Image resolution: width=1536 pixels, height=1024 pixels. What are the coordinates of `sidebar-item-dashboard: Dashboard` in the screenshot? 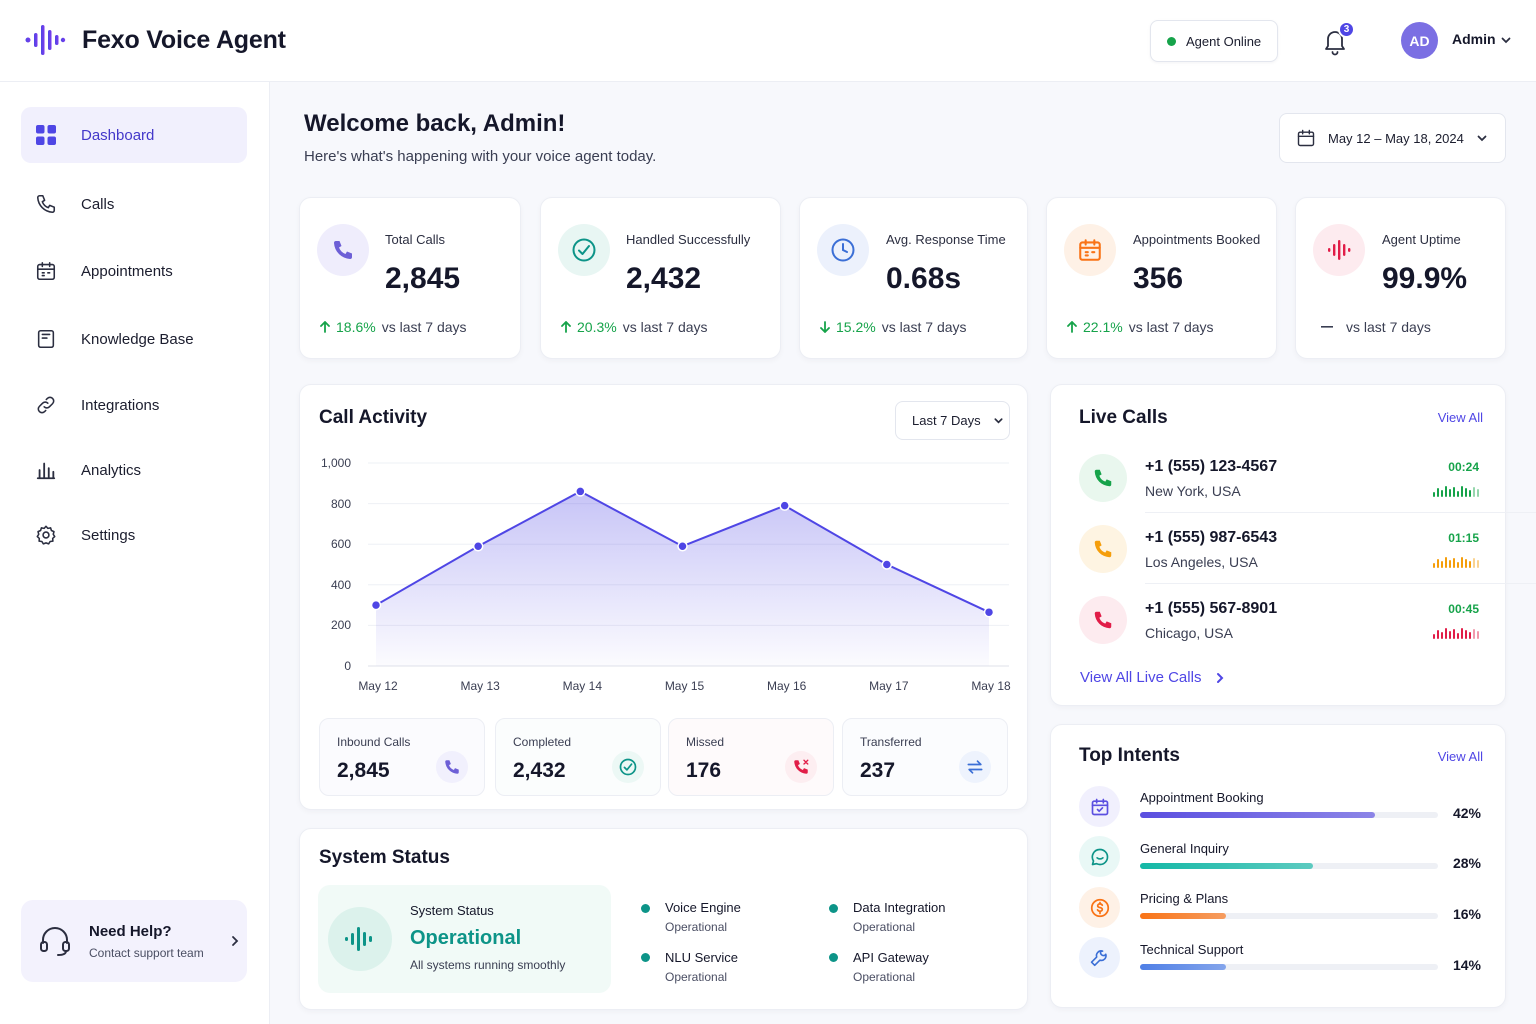 It's located at (134, 135).